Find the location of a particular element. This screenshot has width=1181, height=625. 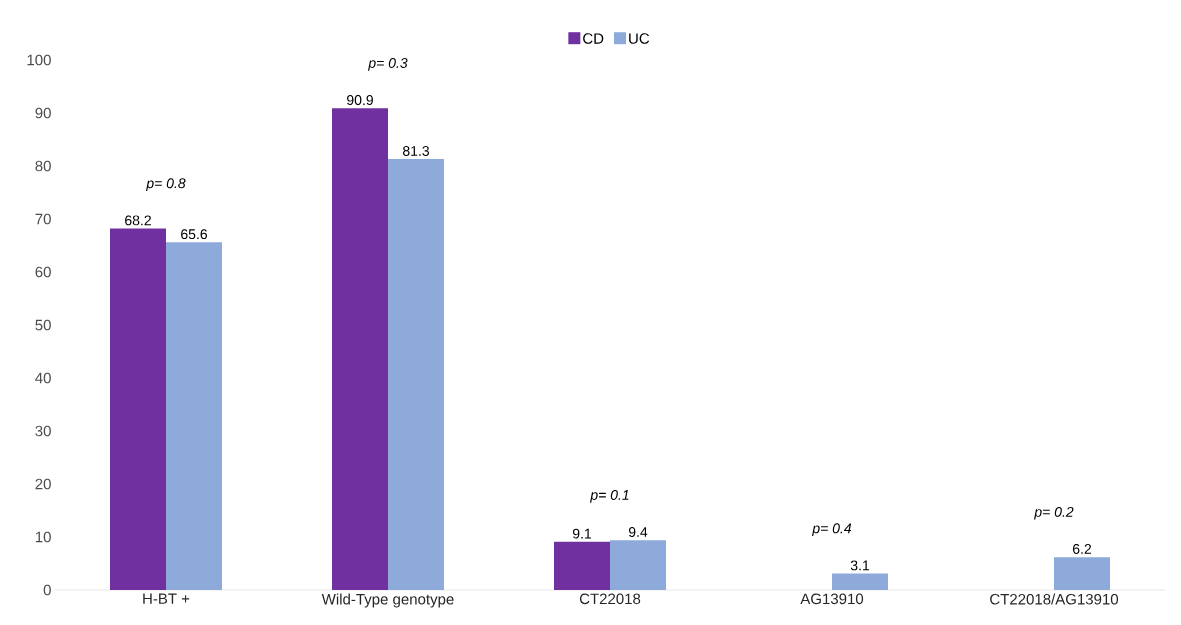

data-label: 6.2 is located at coordinates (1082, 549).